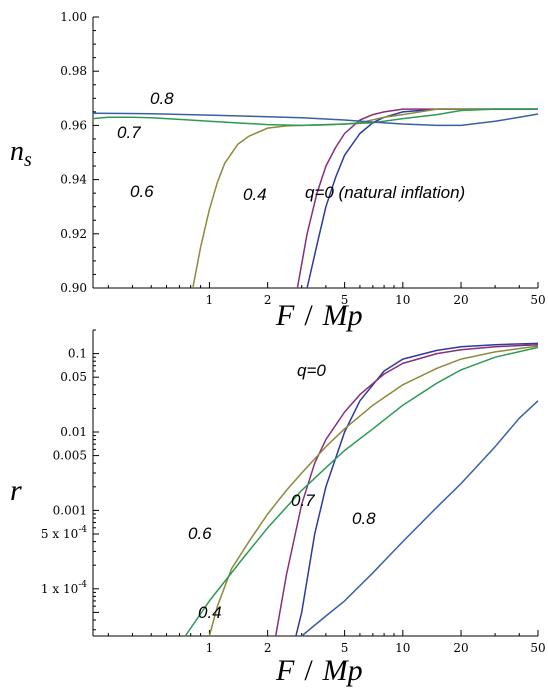  Describe the element at coordinates (73, 17) in the screenshot. I see `ns-y-tick-label: 1.00` at that location.